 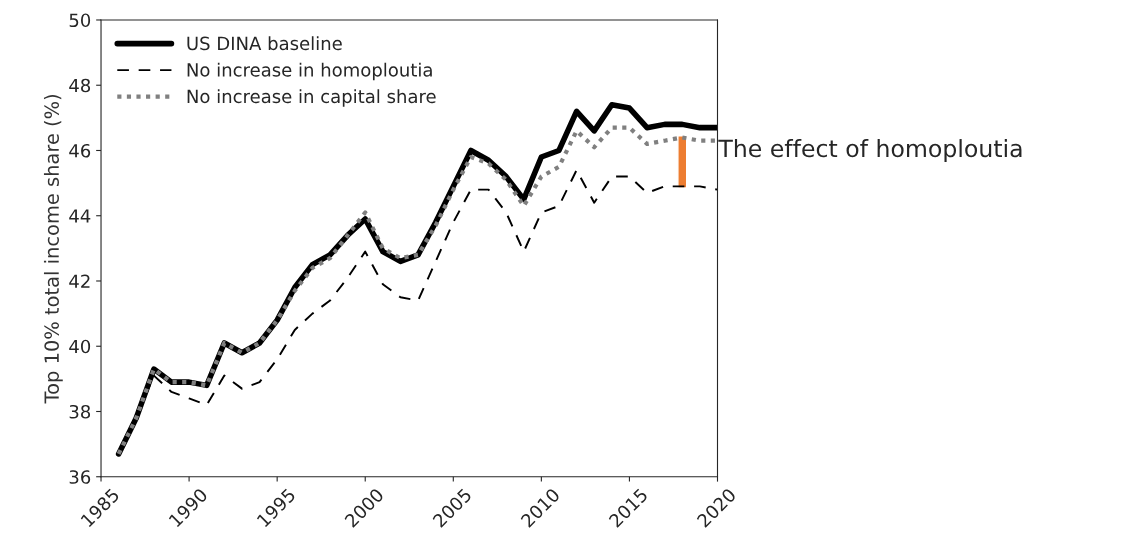 I want to click on y-tick-label: 44, so click(x=80, y=216).